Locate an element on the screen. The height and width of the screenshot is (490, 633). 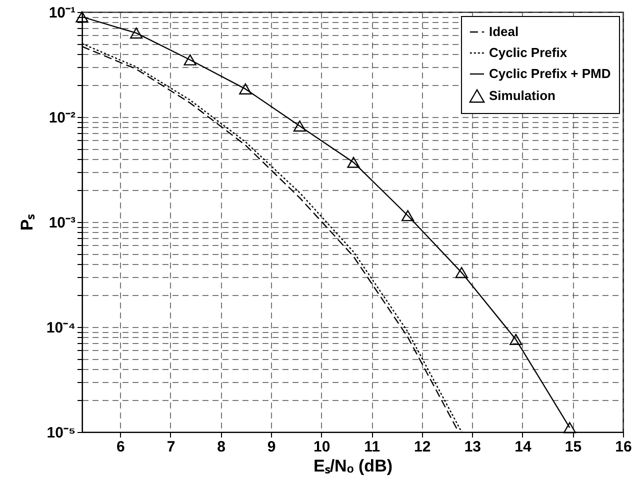
x-tick-label: 9 is located at coordinates (271, 447).